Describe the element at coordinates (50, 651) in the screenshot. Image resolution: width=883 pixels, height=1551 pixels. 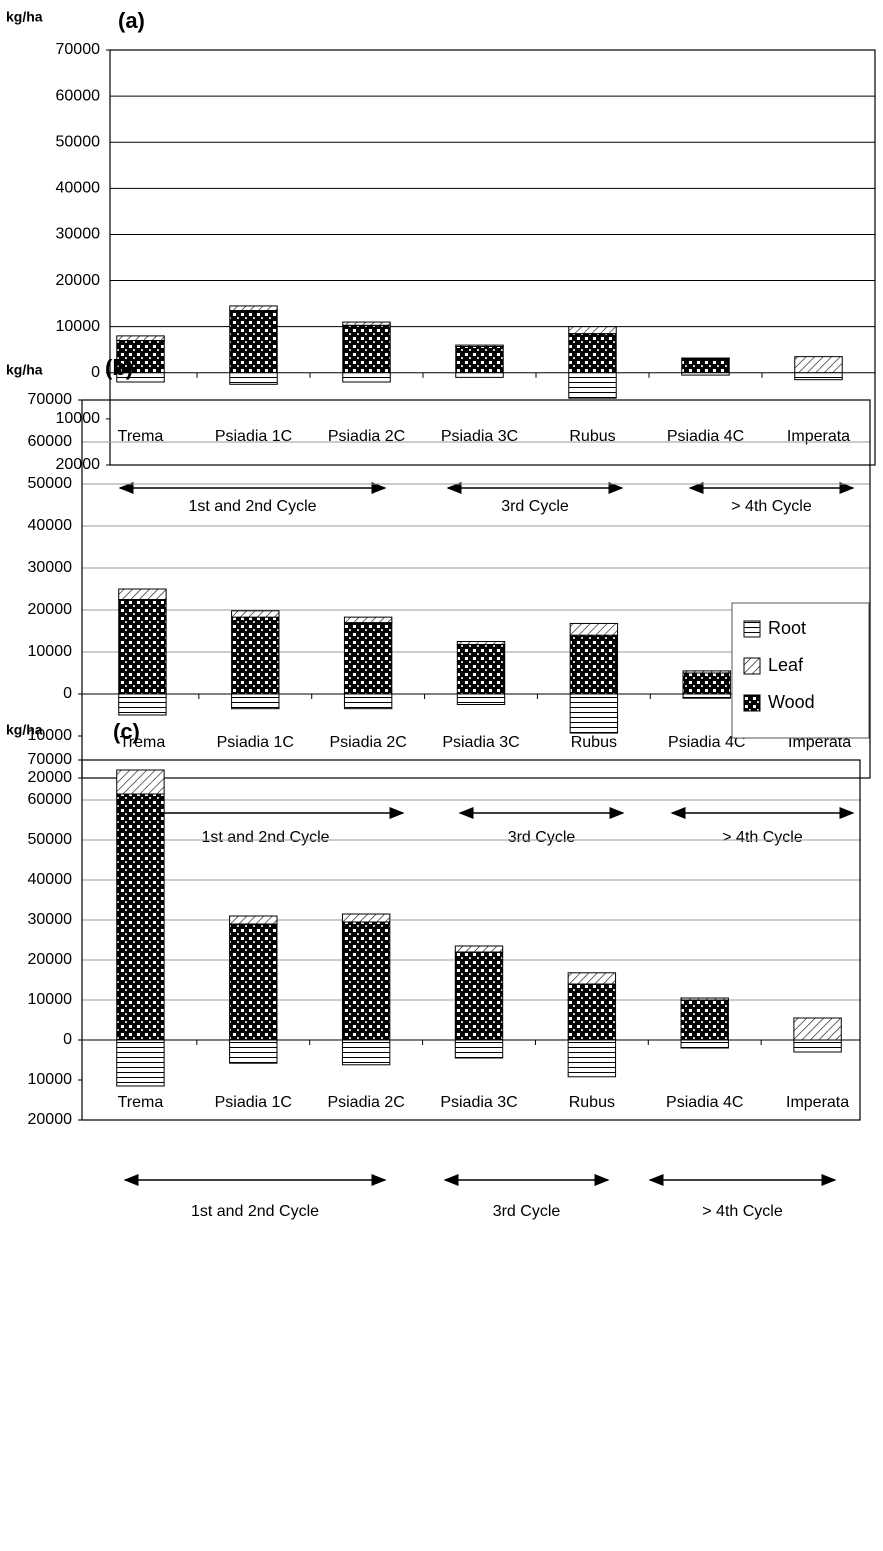
I see `y-tick-label: 10000` at that location.